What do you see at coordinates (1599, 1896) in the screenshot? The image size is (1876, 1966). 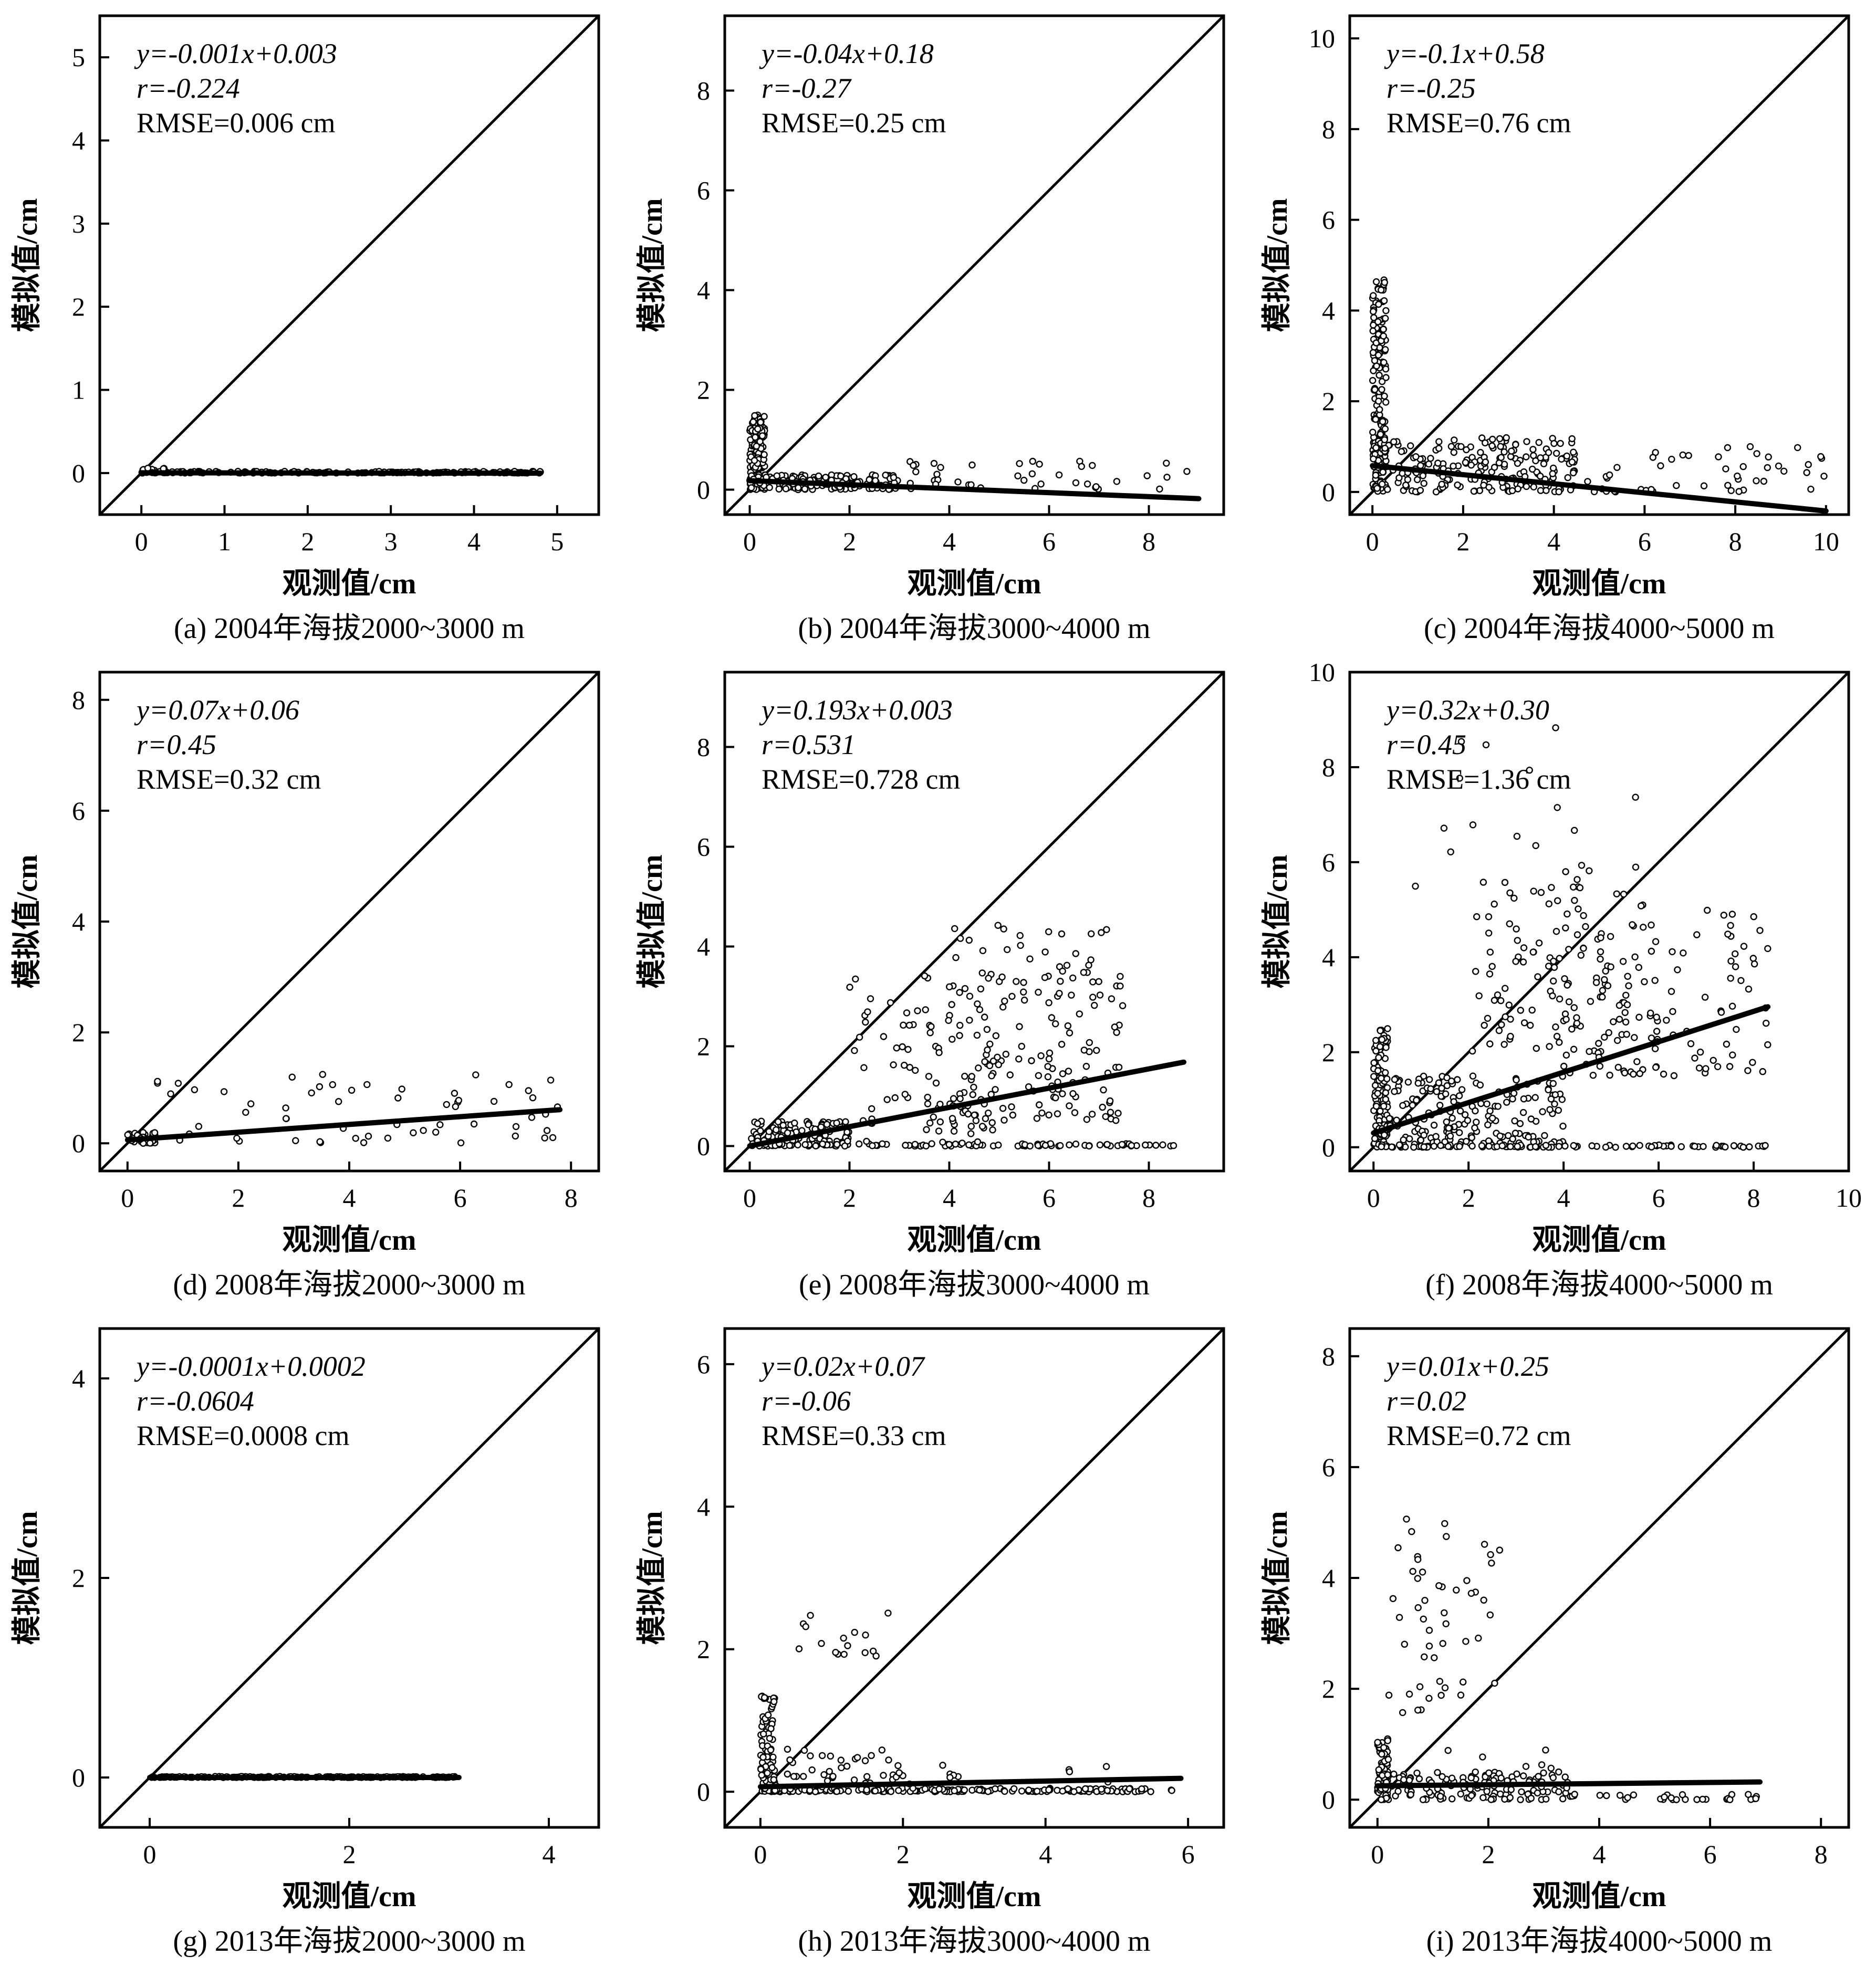 I see `x-axis-label: 观测值/cm` at bounding box center [1599, 1896].